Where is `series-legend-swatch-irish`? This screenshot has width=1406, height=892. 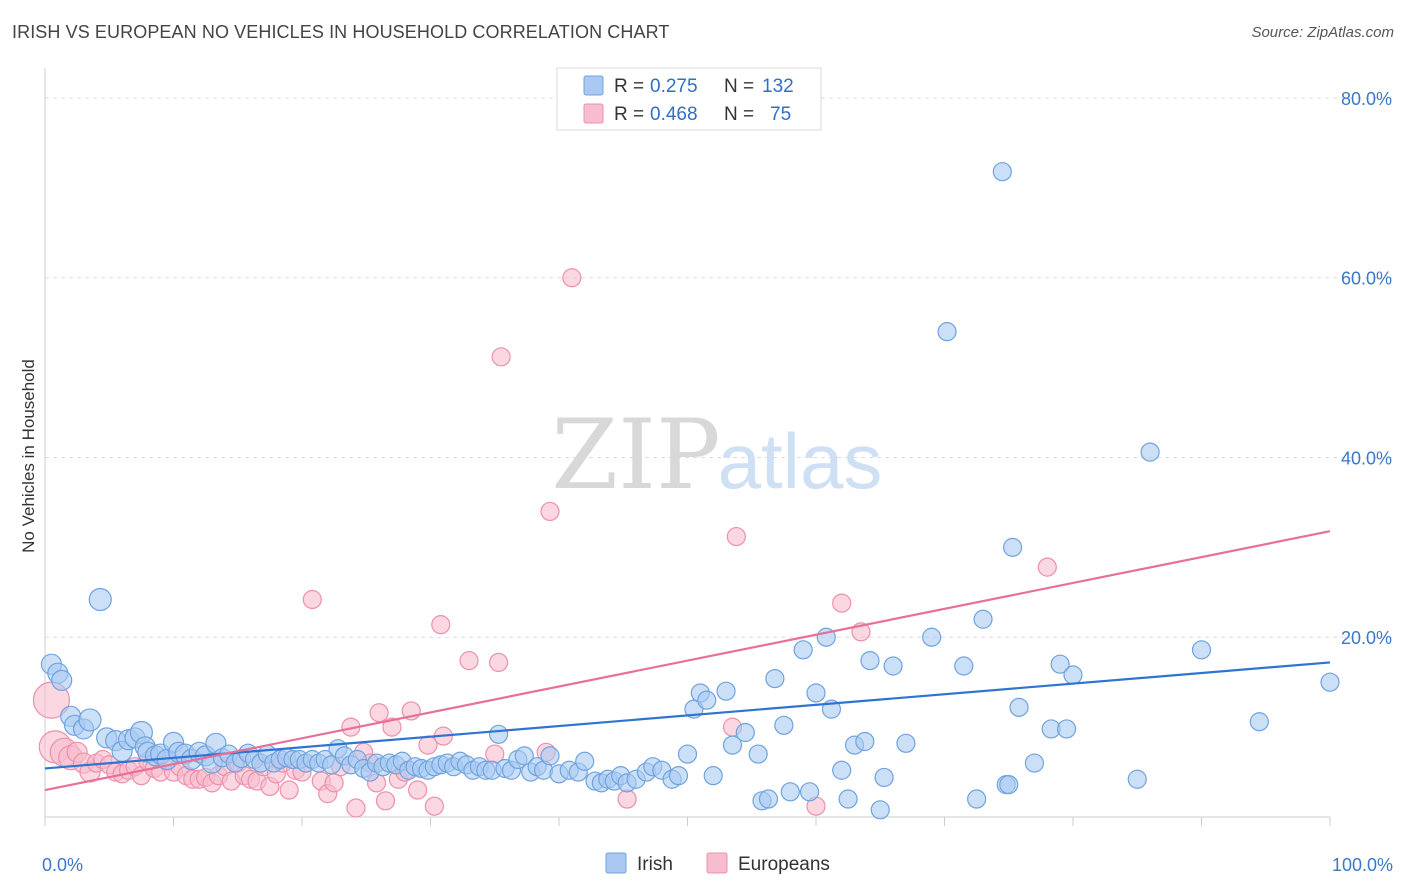
series-legend-swatch-irish is located at coordinates (616, 863).